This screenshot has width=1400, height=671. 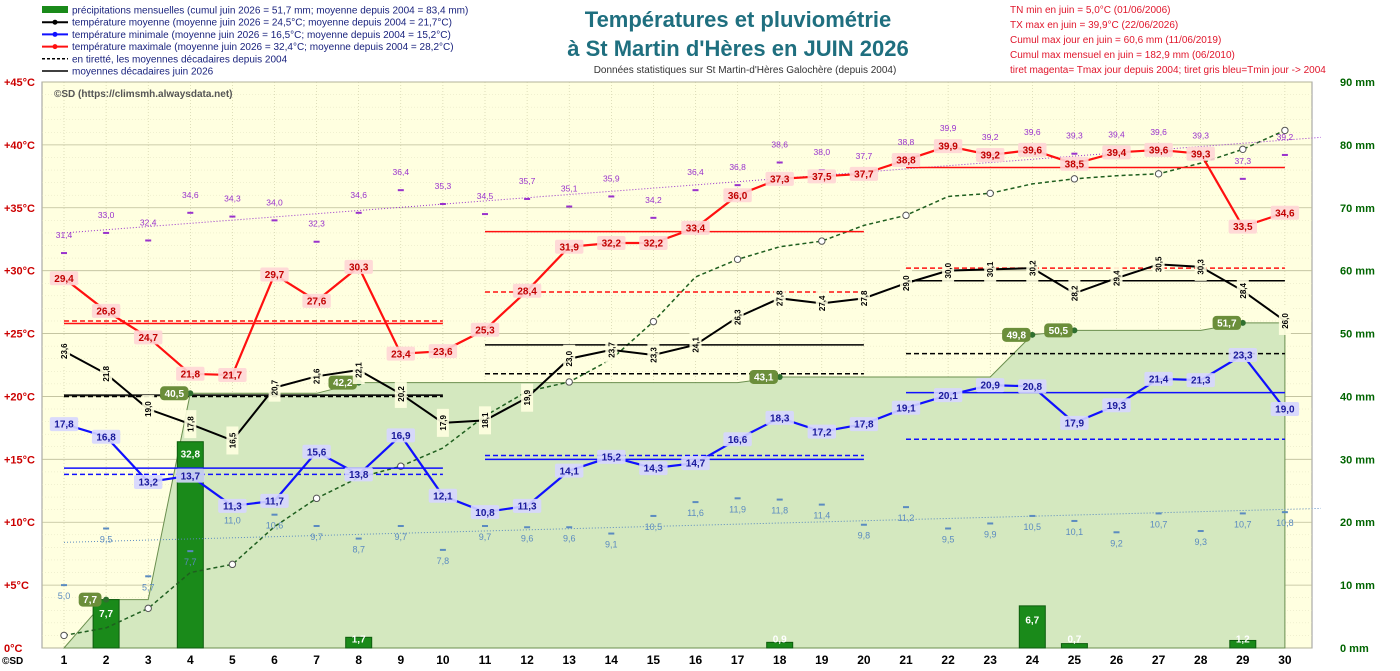 I want to click on x-tick-label: 22, so click(x=948, y=660).